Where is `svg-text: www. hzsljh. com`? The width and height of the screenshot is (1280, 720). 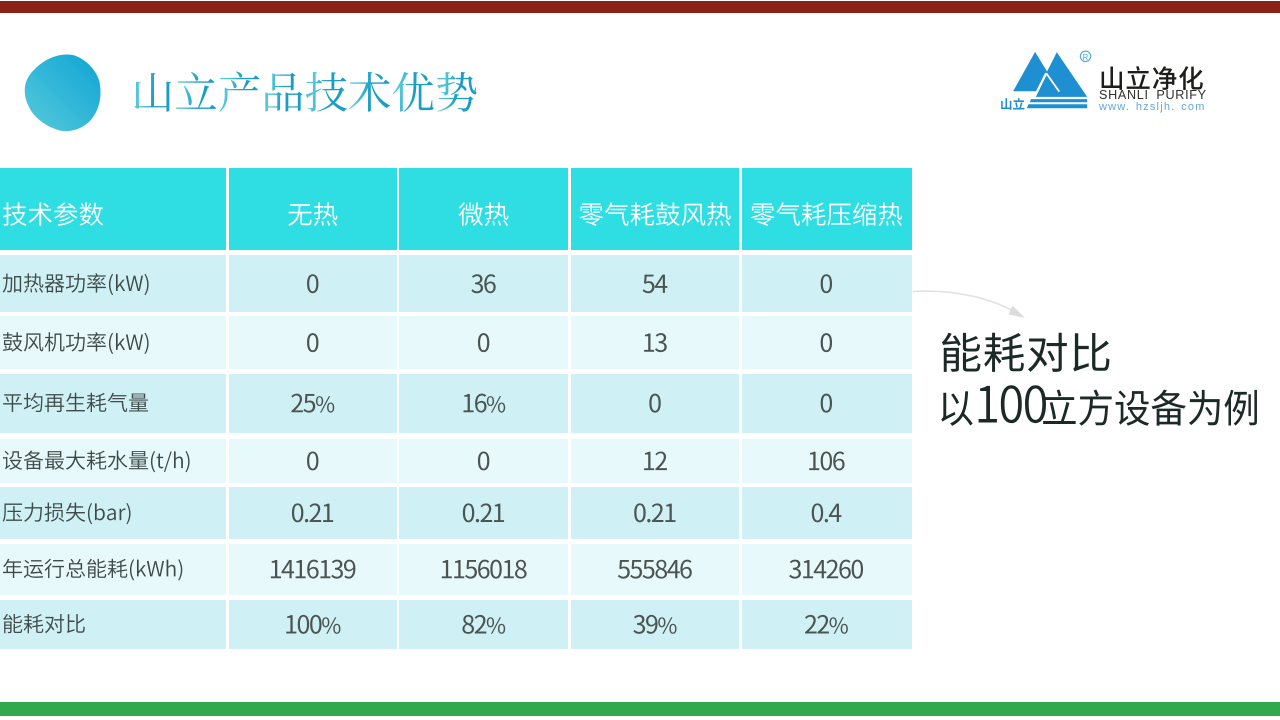 svg-text: www. hzsljh. com is located at coordinates (1152, 107).